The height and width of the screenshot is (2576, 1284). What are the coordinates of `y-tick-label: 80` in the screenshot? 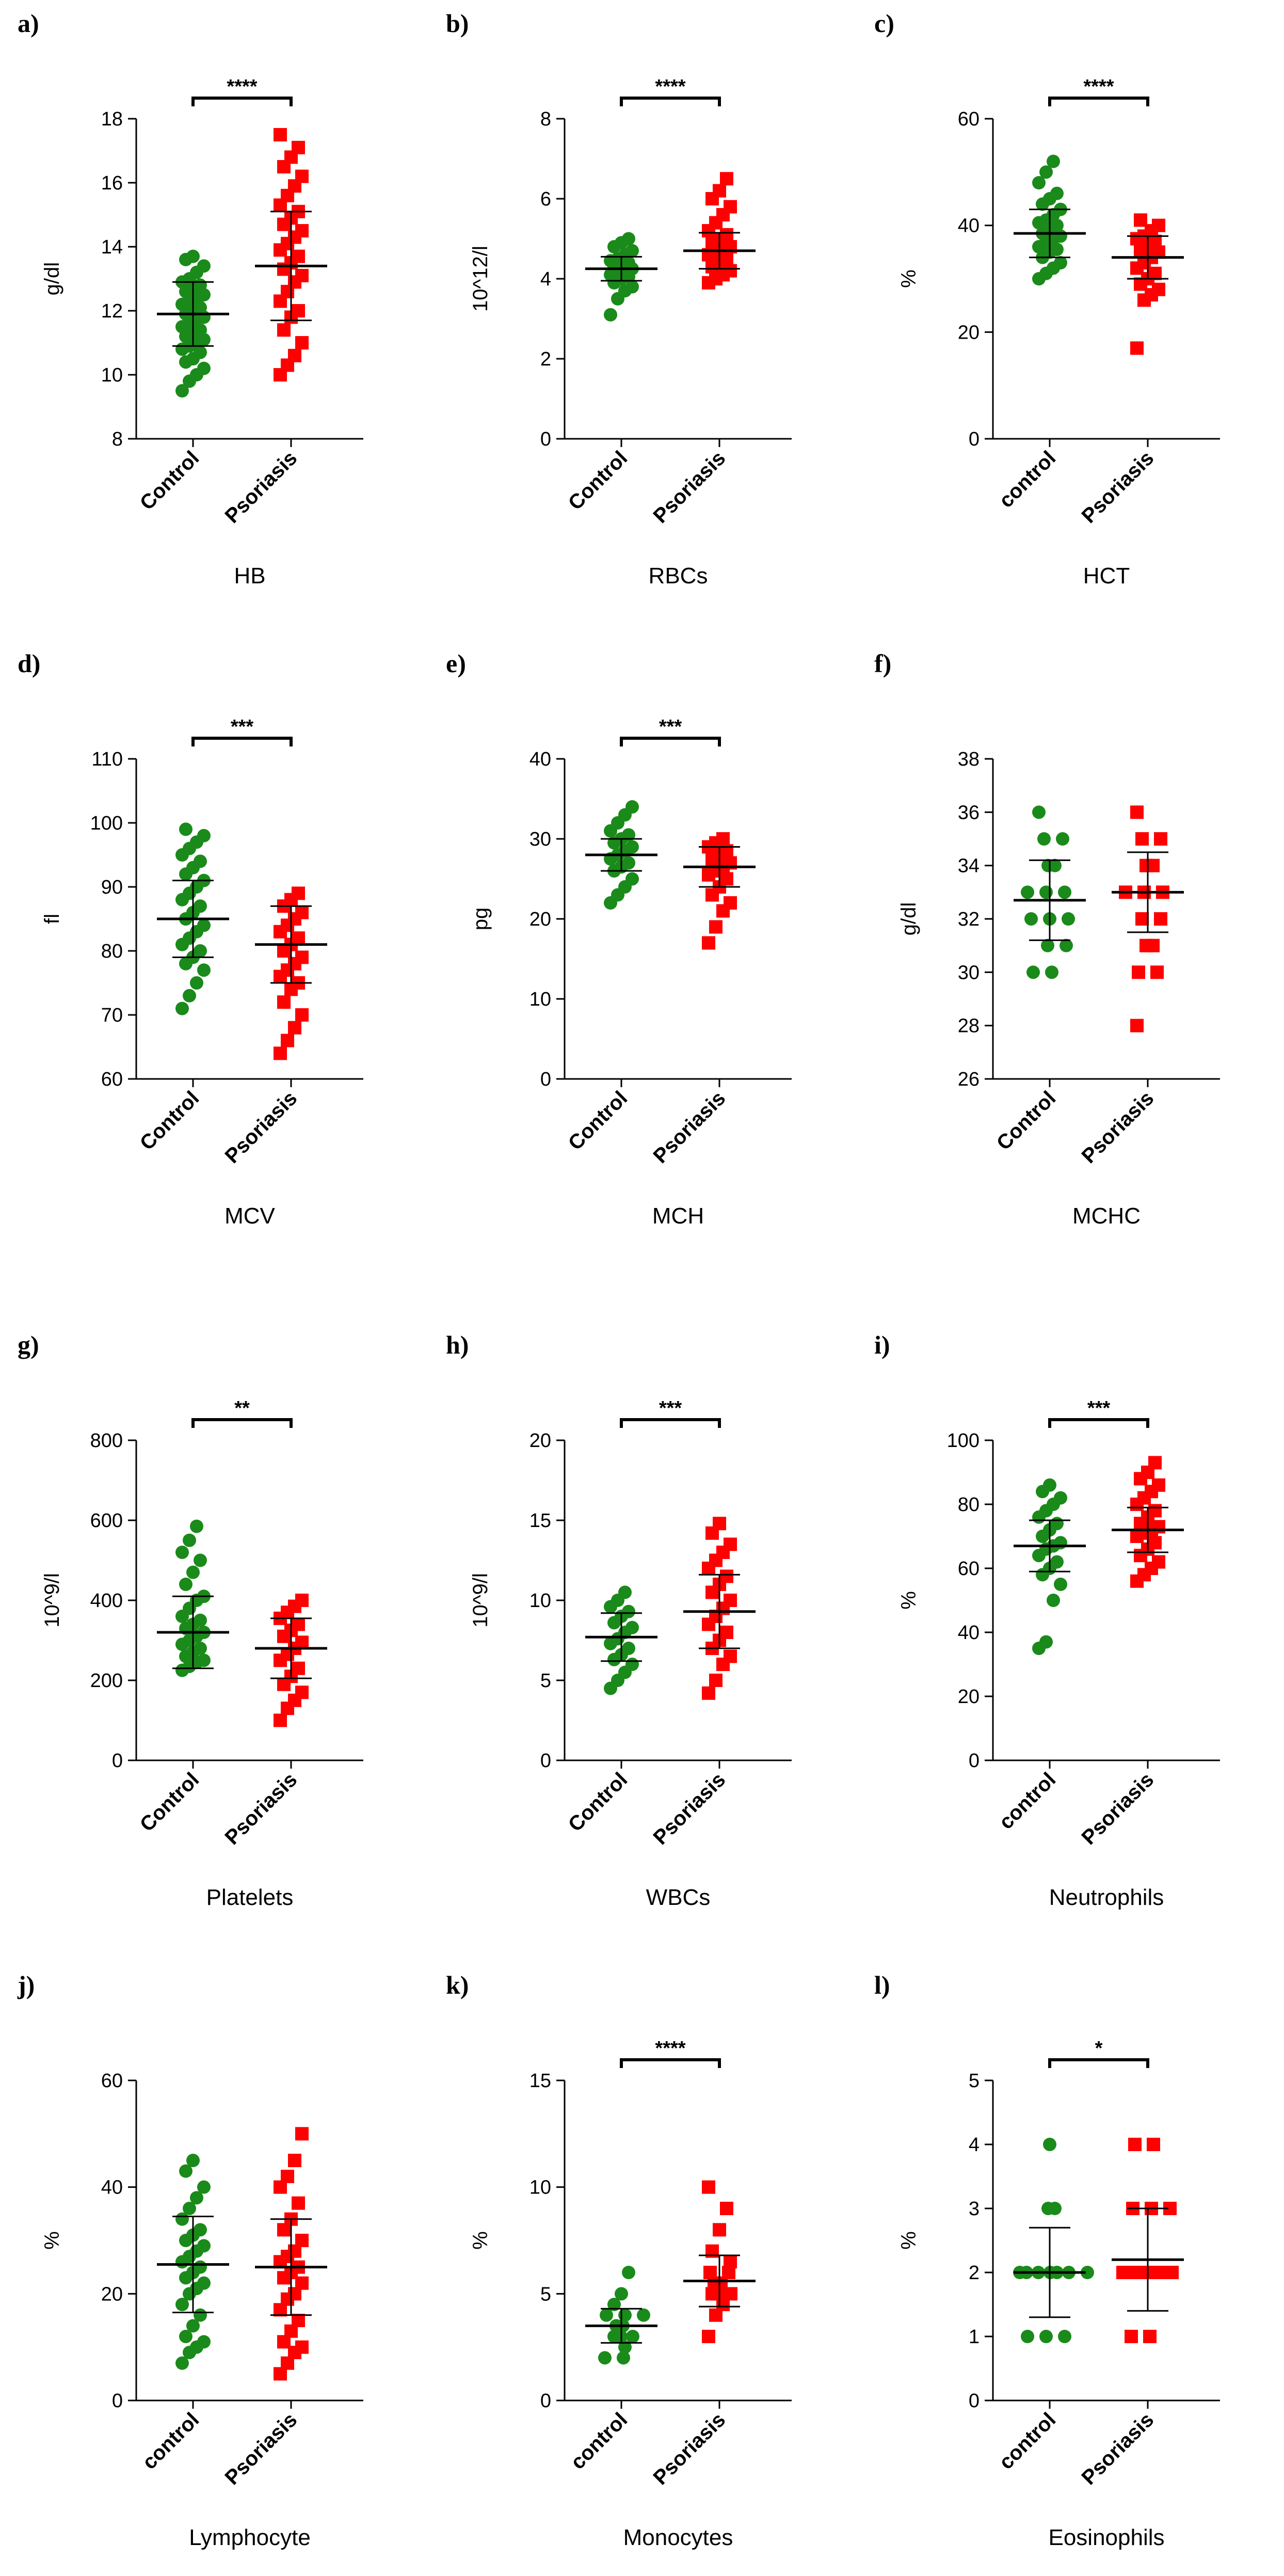 It's located at (969, 1505).